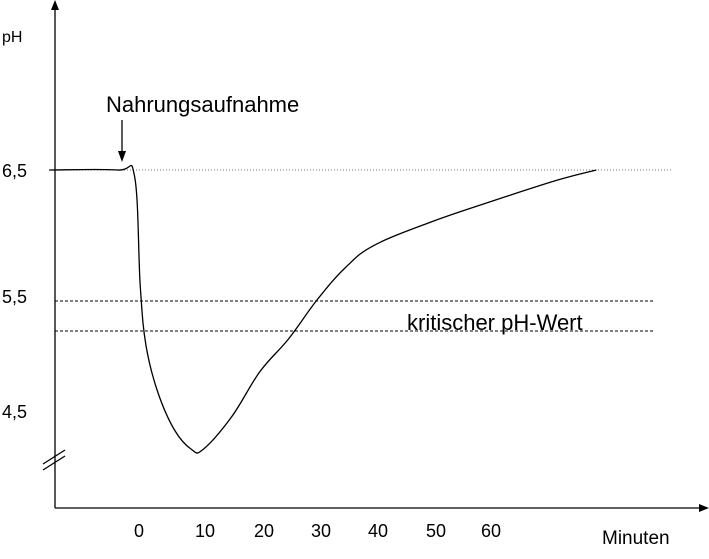  I want to click on x-tick-label: 0, so click(139, 531).